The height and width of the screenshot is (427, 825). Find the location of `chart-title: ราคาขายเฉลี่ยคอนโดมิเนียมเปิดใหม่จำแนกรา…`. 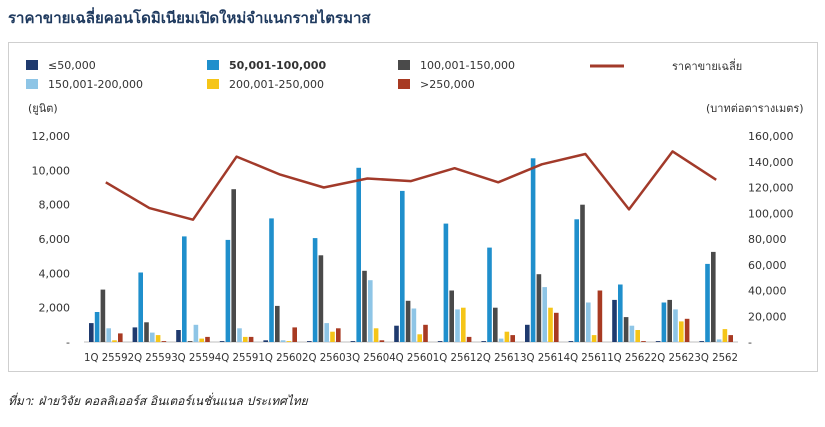

chart-title: ราคาขายเฉลี่ยคอนโดมิเนียมเปิดใหม่จำแนกรา… is located at coordinates (189, 18).